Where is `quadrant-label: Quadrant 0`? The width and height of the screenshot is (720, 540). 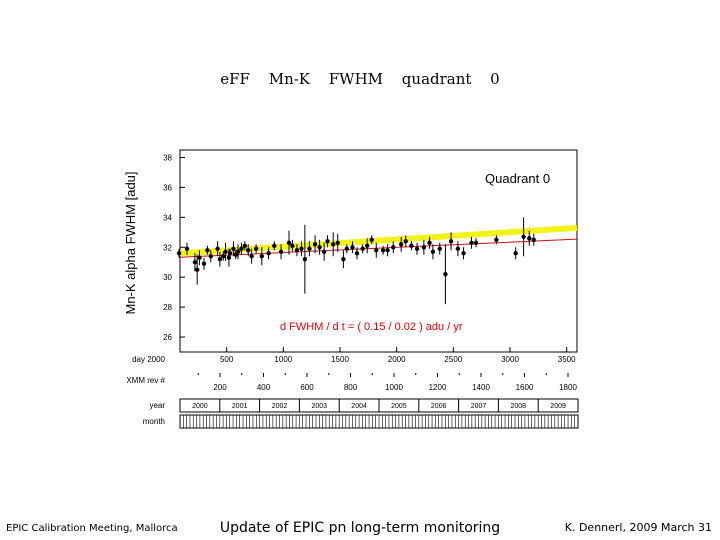
quadrant-label: Quadrant 0 is located at coordinates (517, 178).